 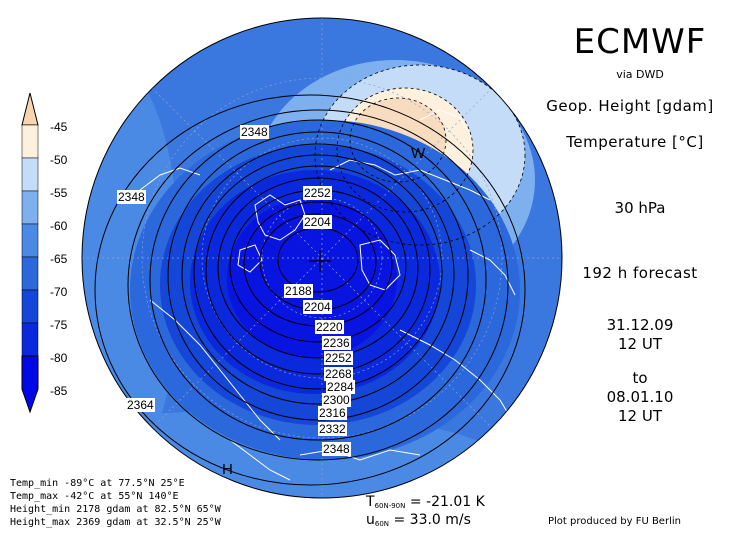 What do you see at coordinates (59, 160) in the screenshot?
I see `colorbar-tick: -50` at bounding box center [59, 160].